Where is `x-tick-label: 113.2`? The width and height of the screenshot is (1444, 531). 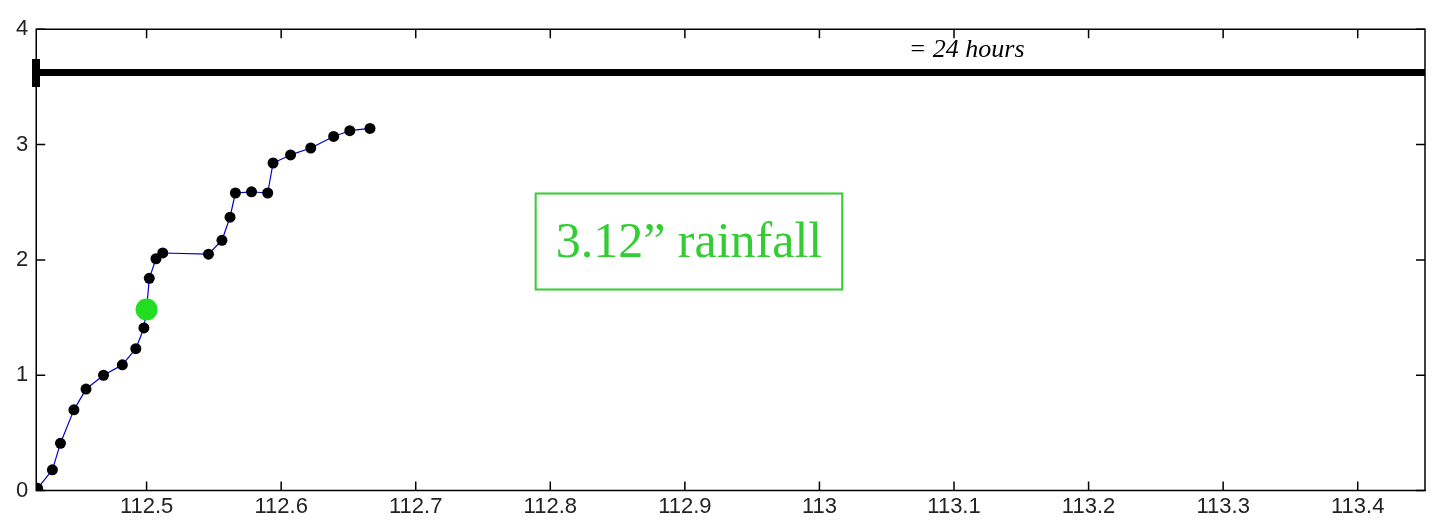
x-tick-label: 113.2 is located at coordinates (1088, 505).